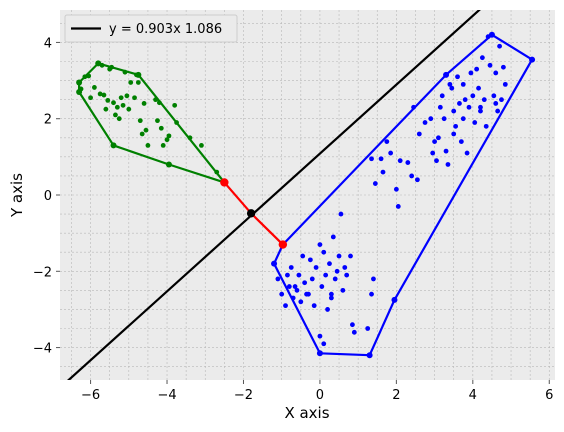 The width and height of the screenshot is (564, 432). I want to click on x-tick-label: 0, so click(320, 395).